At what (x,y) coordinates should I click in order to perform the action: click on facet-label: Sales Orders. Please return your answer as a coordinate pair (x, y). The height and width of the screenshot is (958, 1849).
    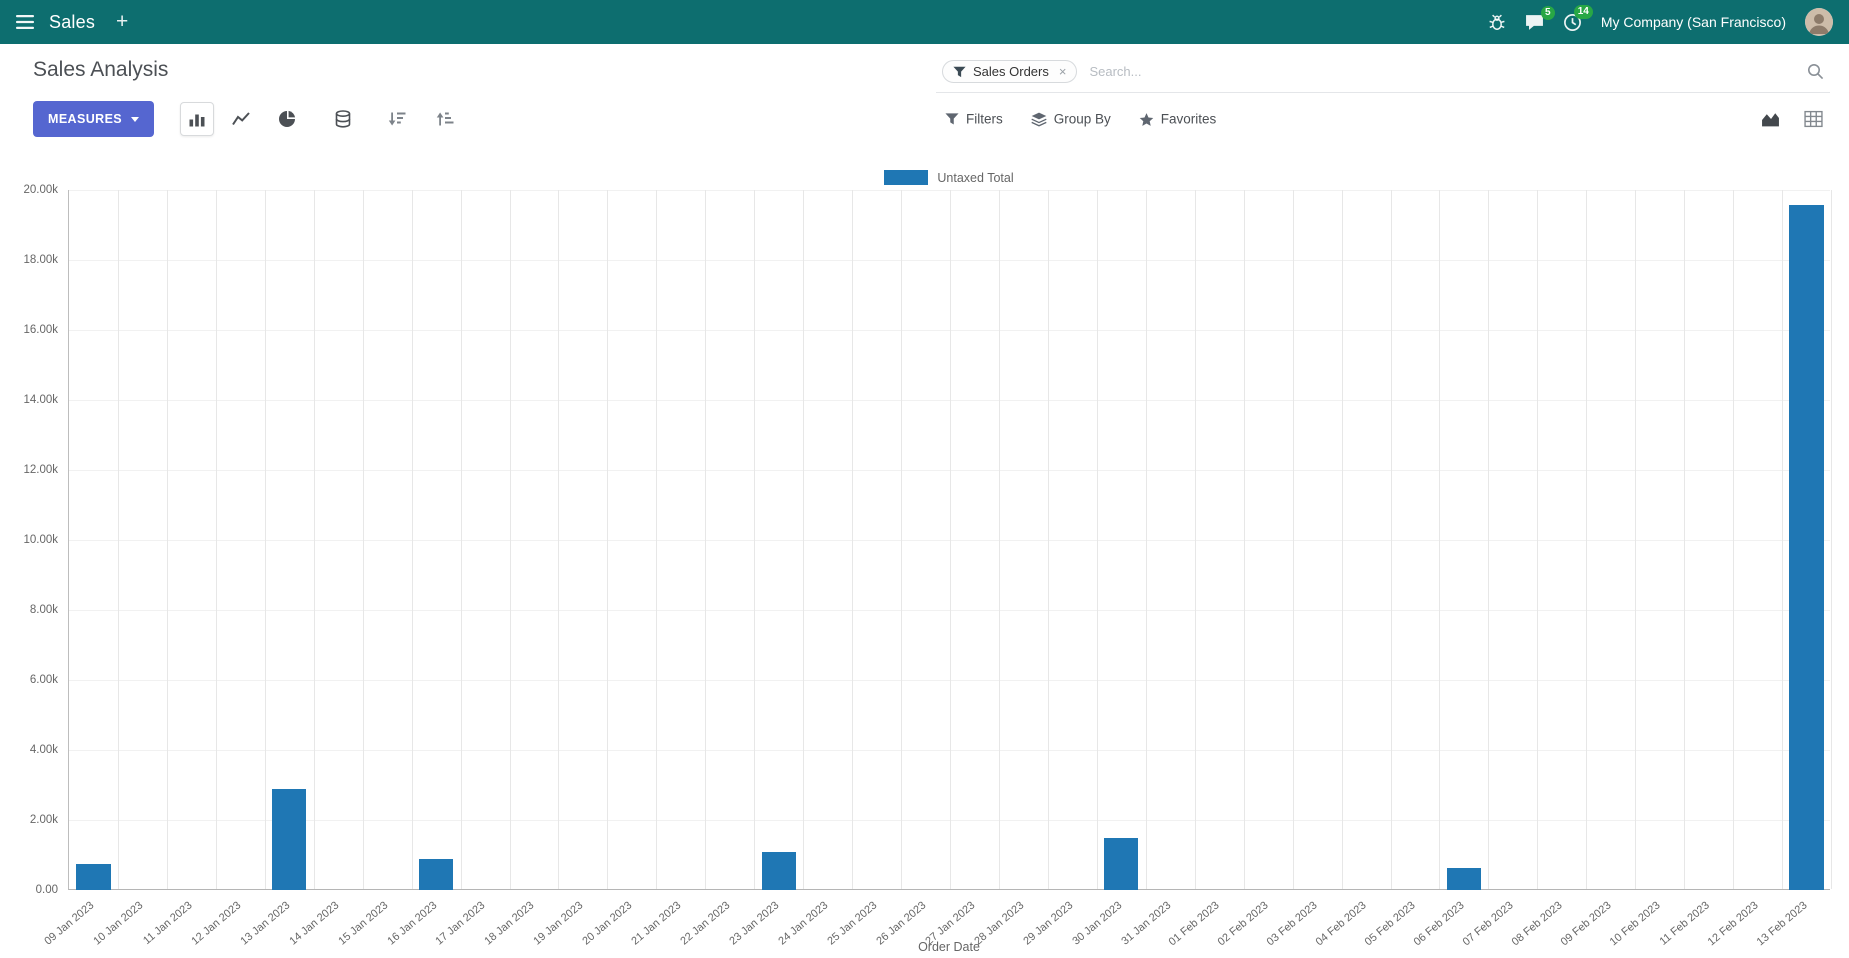
    Looking at the image, I should click on (1011, 71).